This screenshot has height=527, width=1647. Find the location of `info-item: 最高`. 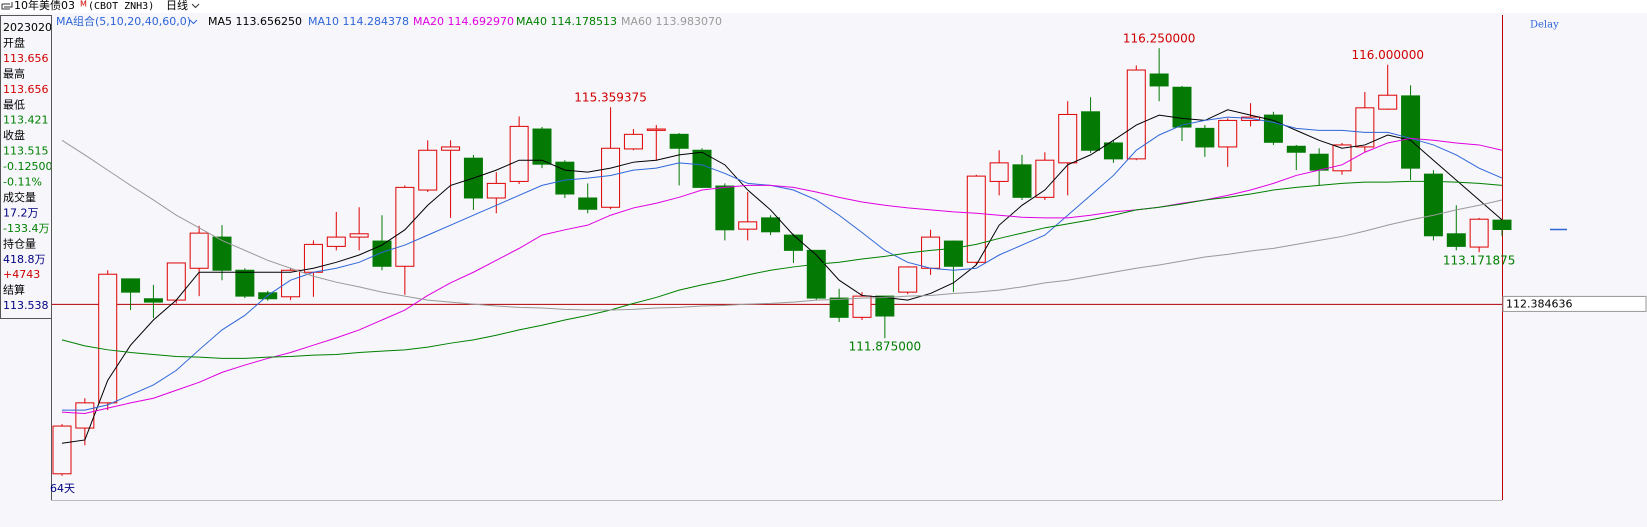

info-item: 最高 is located at coordinates (14, 73).